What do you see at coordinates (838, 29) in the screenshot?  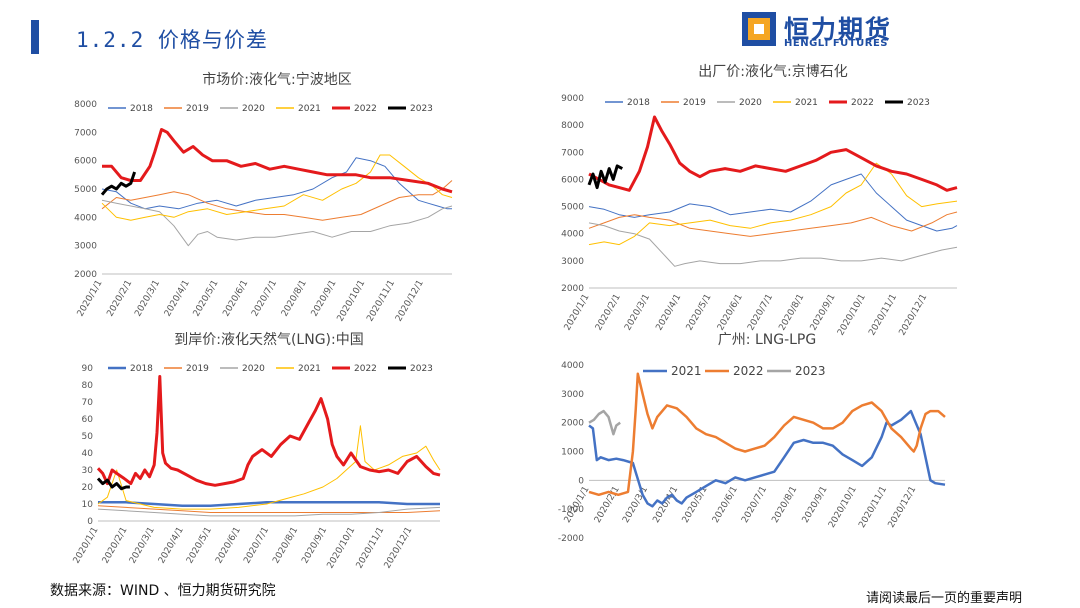 I see `logo-chinese-name: 恒力期货` at bounding box center [838, 29].